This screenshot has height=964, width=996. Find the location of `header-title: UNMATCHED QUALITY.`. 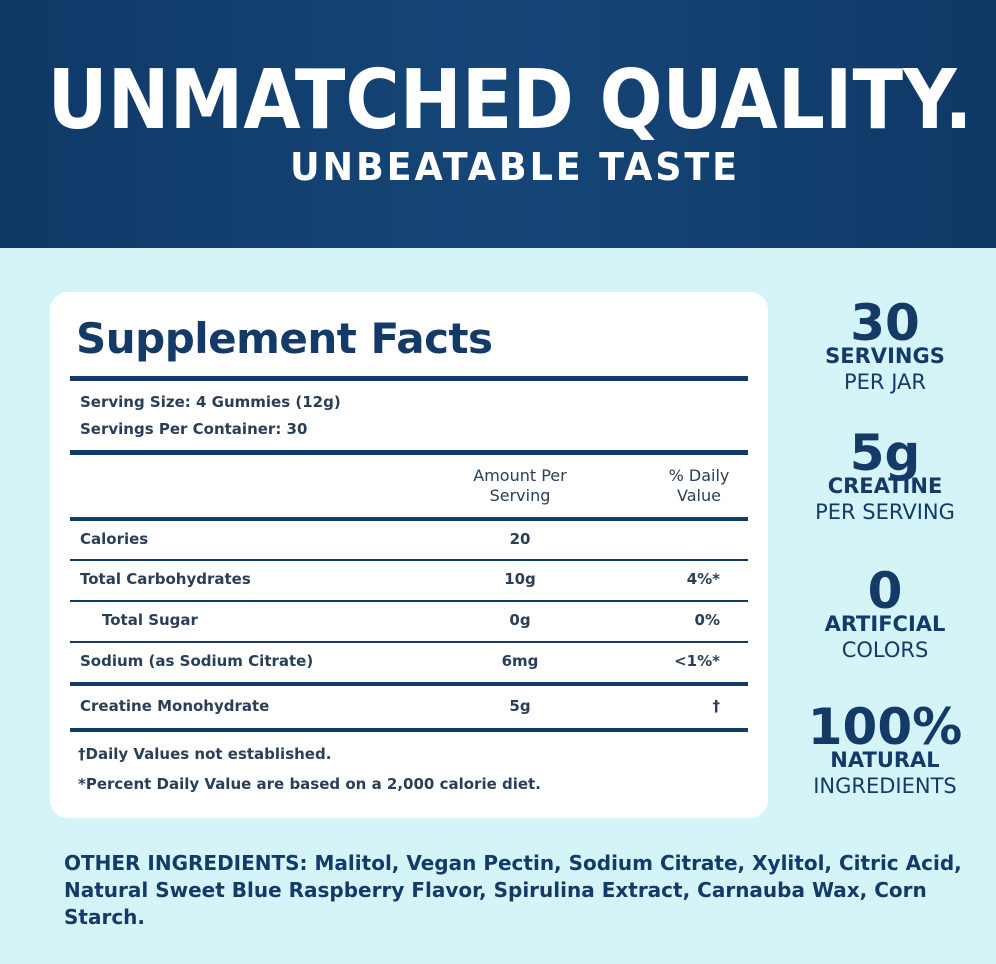

header-title: UNMATCHED QUALITY. is located at coordinates (510, 100).